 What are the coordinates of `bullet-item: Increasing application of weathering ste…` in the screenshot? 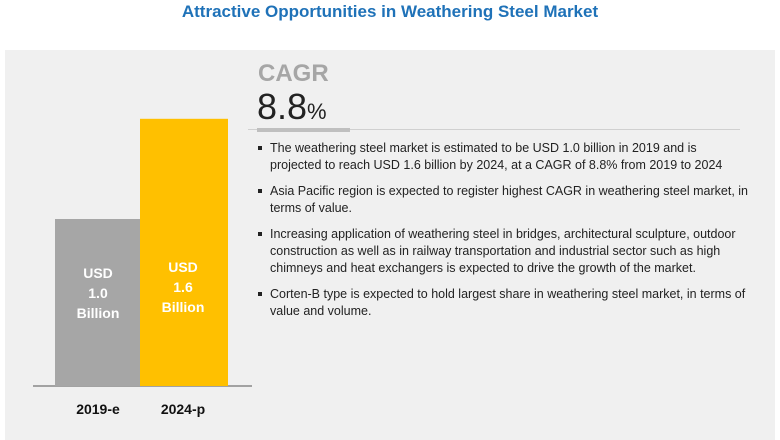 It's located at (503, 251).